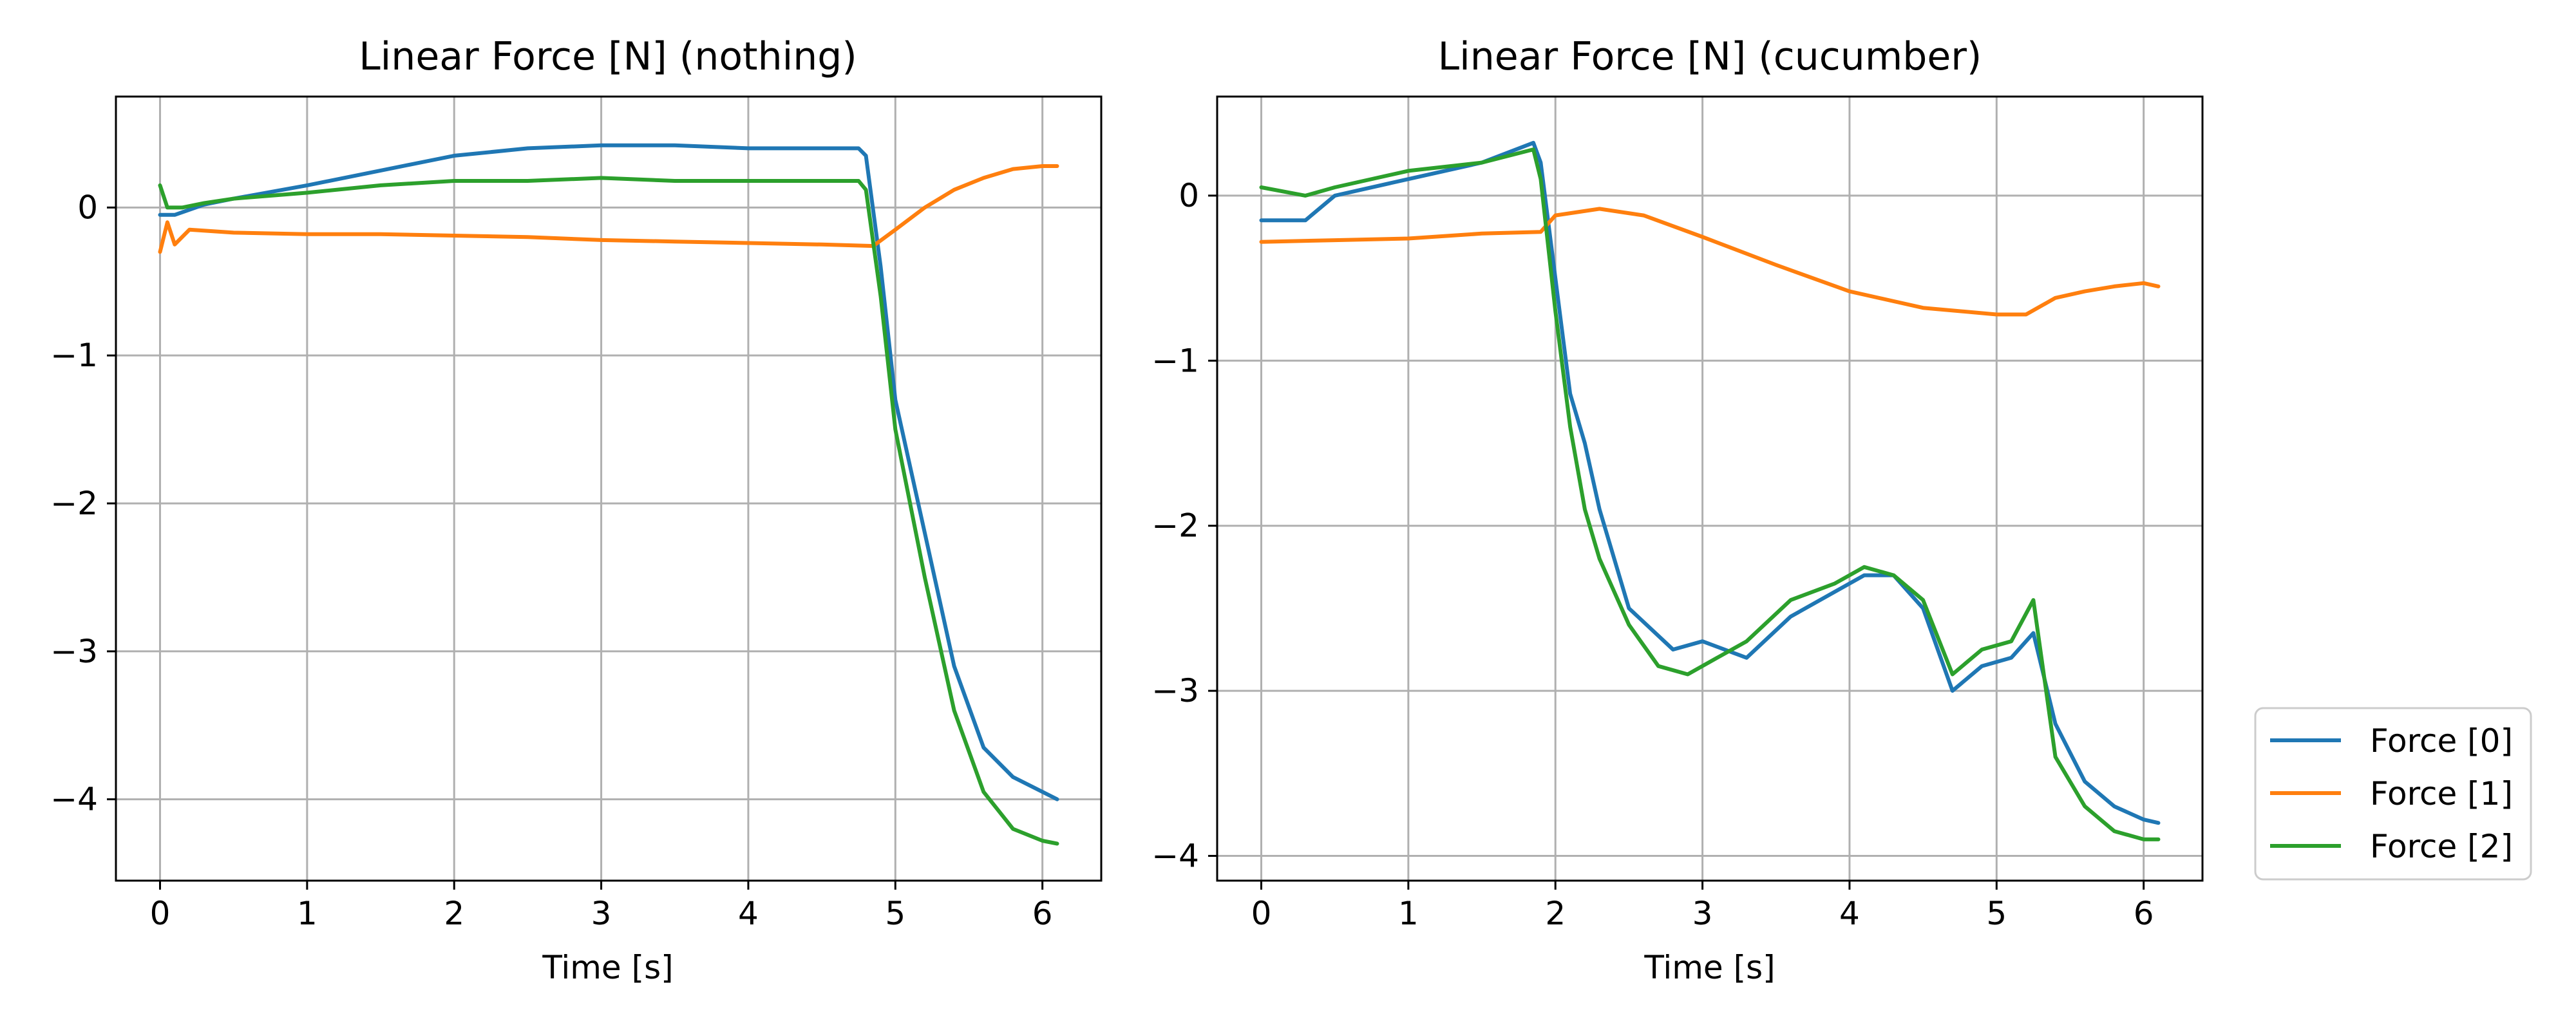  I want to click on legend-entry: Force [1], so click(2392, 793).